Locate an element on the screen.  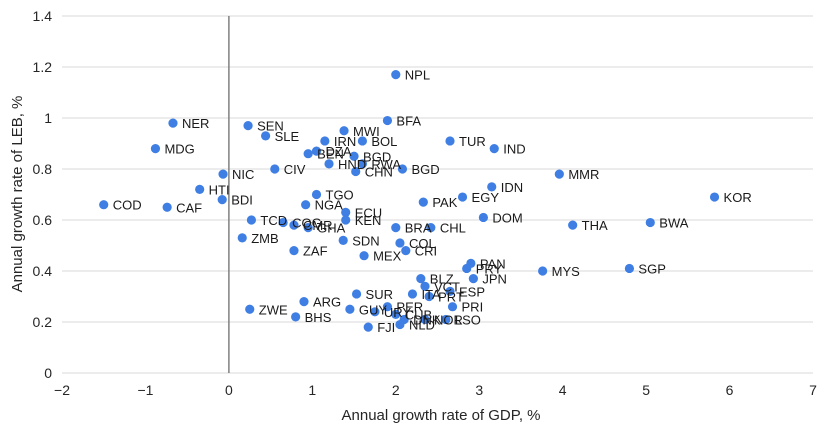
data-point-label: BGD is located at coordinates (425, 169).